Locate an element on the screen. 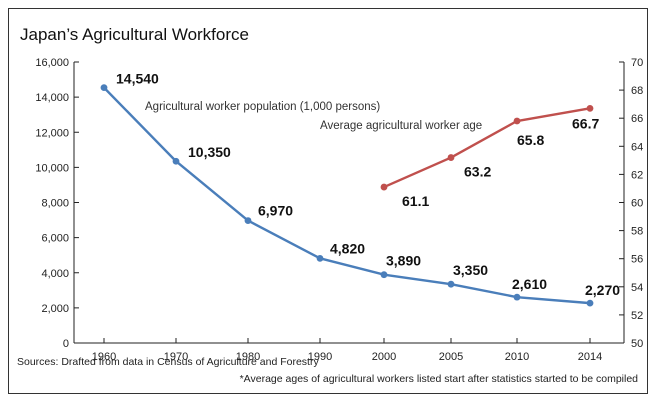 This screenshot has height=403, width=658. right-tick-label: 52 is located at coordinates (637, 316).